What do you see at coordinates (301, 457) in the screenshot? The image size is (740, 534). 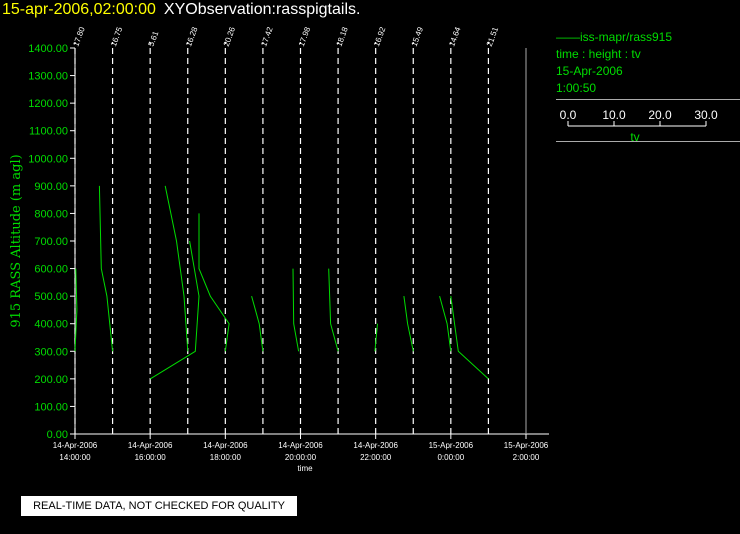 I see `x-tick-time: 20:00:00` at bounding box center [301, 457].